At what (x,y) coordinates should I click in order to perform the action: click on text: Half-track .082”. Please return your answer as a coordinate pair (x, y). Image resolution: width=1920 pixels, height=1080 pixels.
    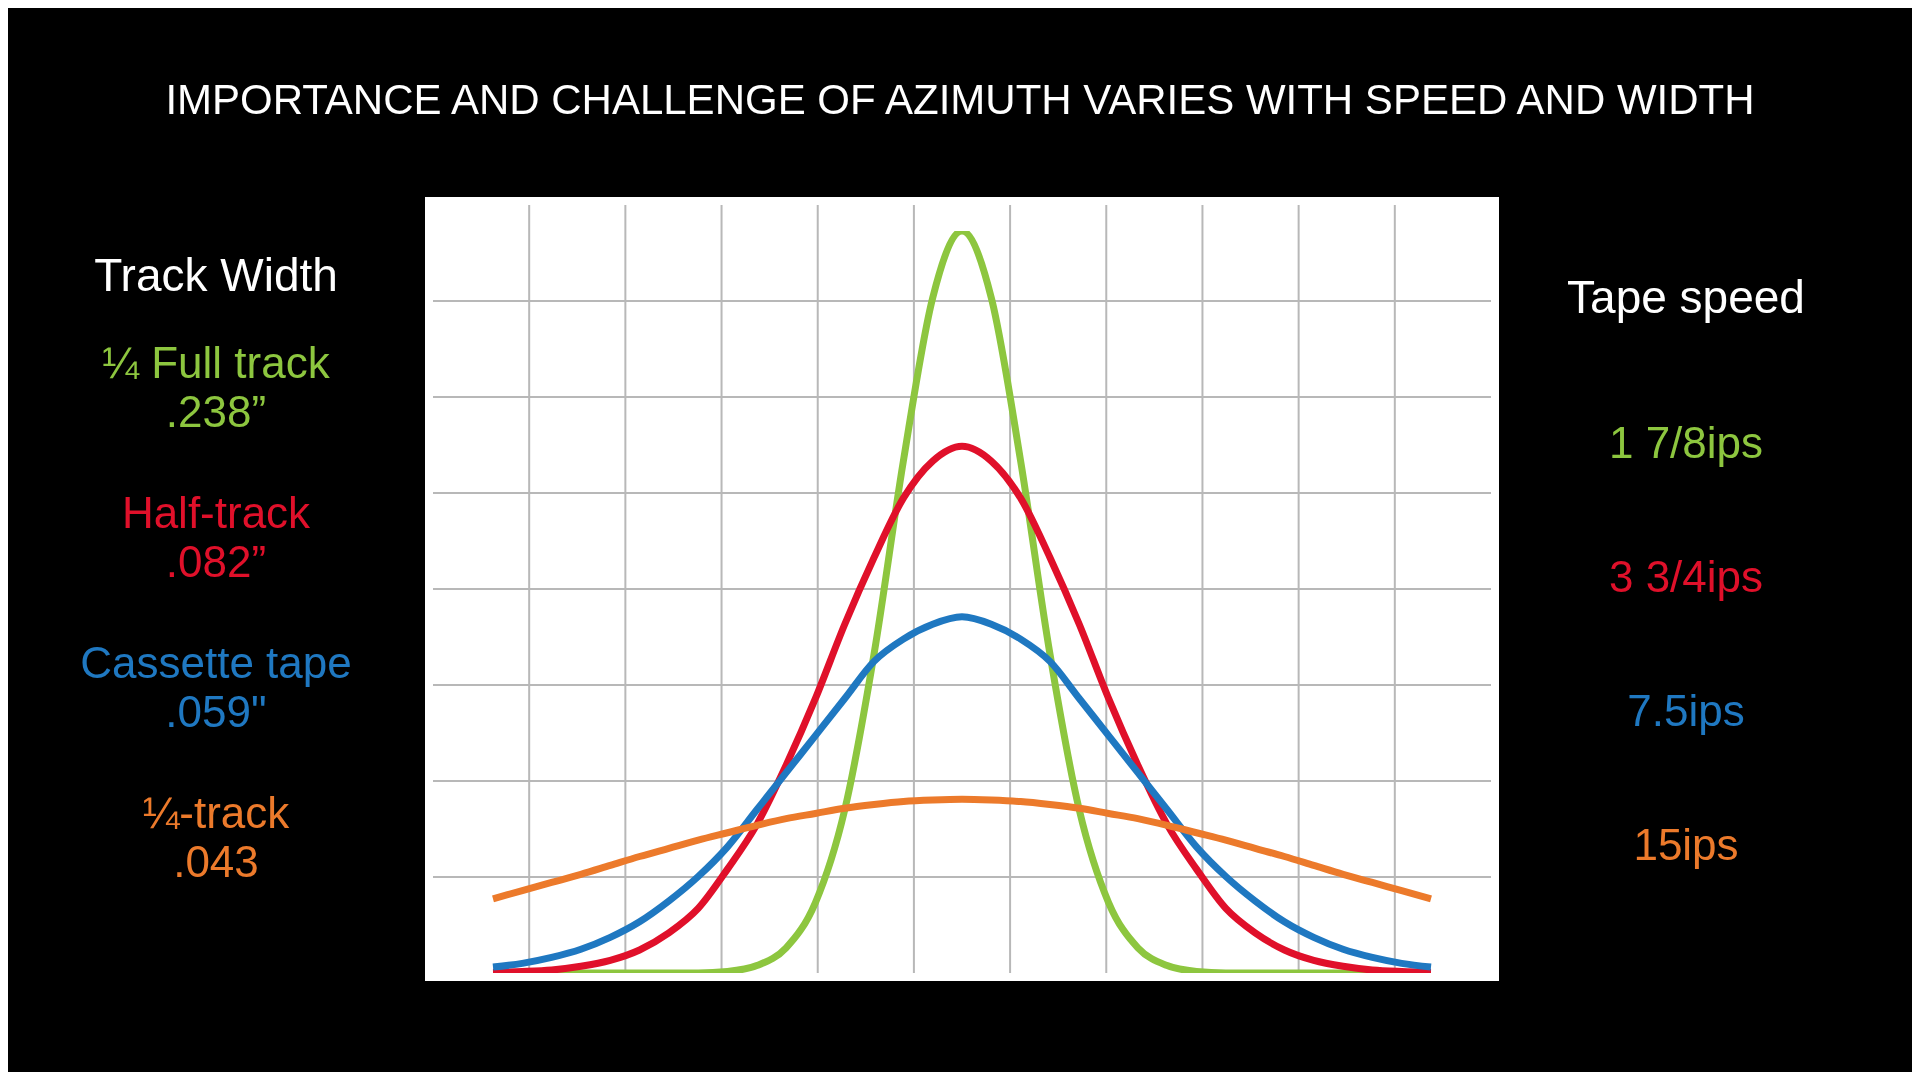
    Looking at the image, I should click on (216, 537).